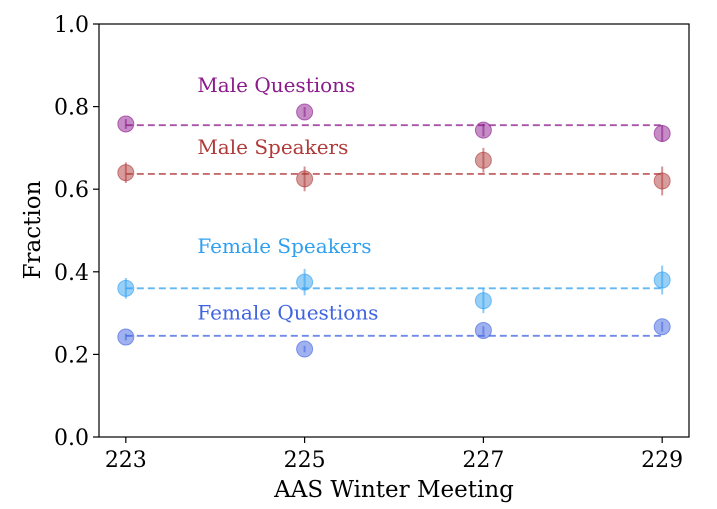 This screenshot has height=509, width=717. Describe the element at coordinates (287, 312) in the screenshot. I see `series-label-3: Female Questions` at that location.